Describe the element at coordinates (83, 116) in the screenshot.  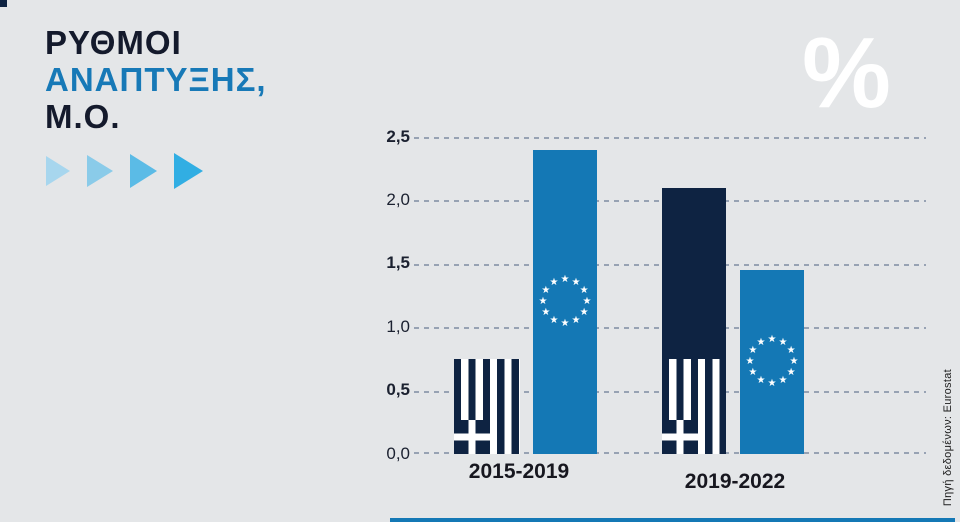
I see `title-line-3: Μ.Ο.` at that location.